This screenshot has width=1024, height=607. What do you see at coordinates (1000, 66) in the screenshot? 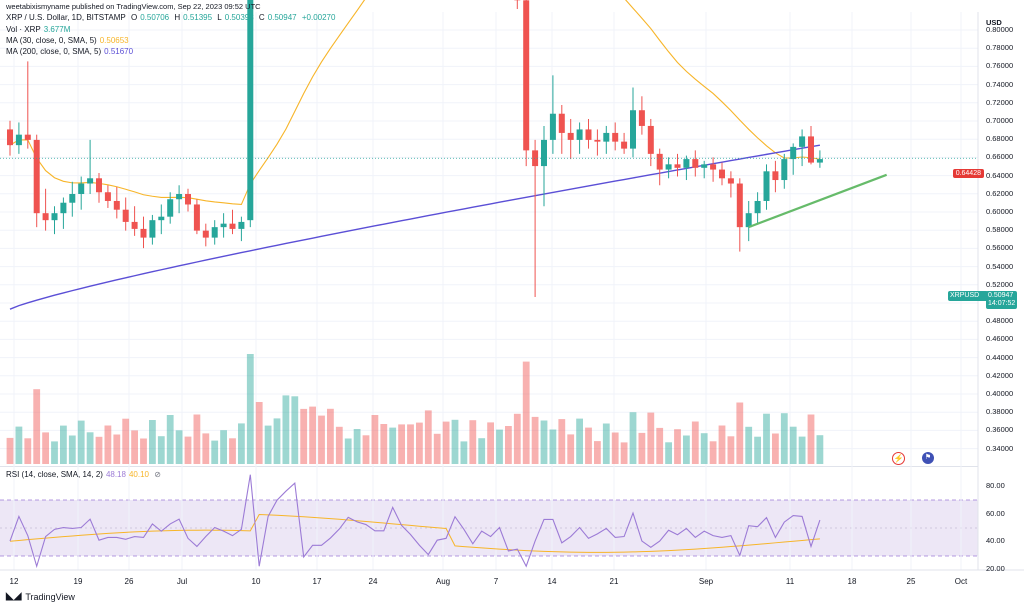
I see `price-axis-tick: 0.76000` at bounding box center [1000, 66].